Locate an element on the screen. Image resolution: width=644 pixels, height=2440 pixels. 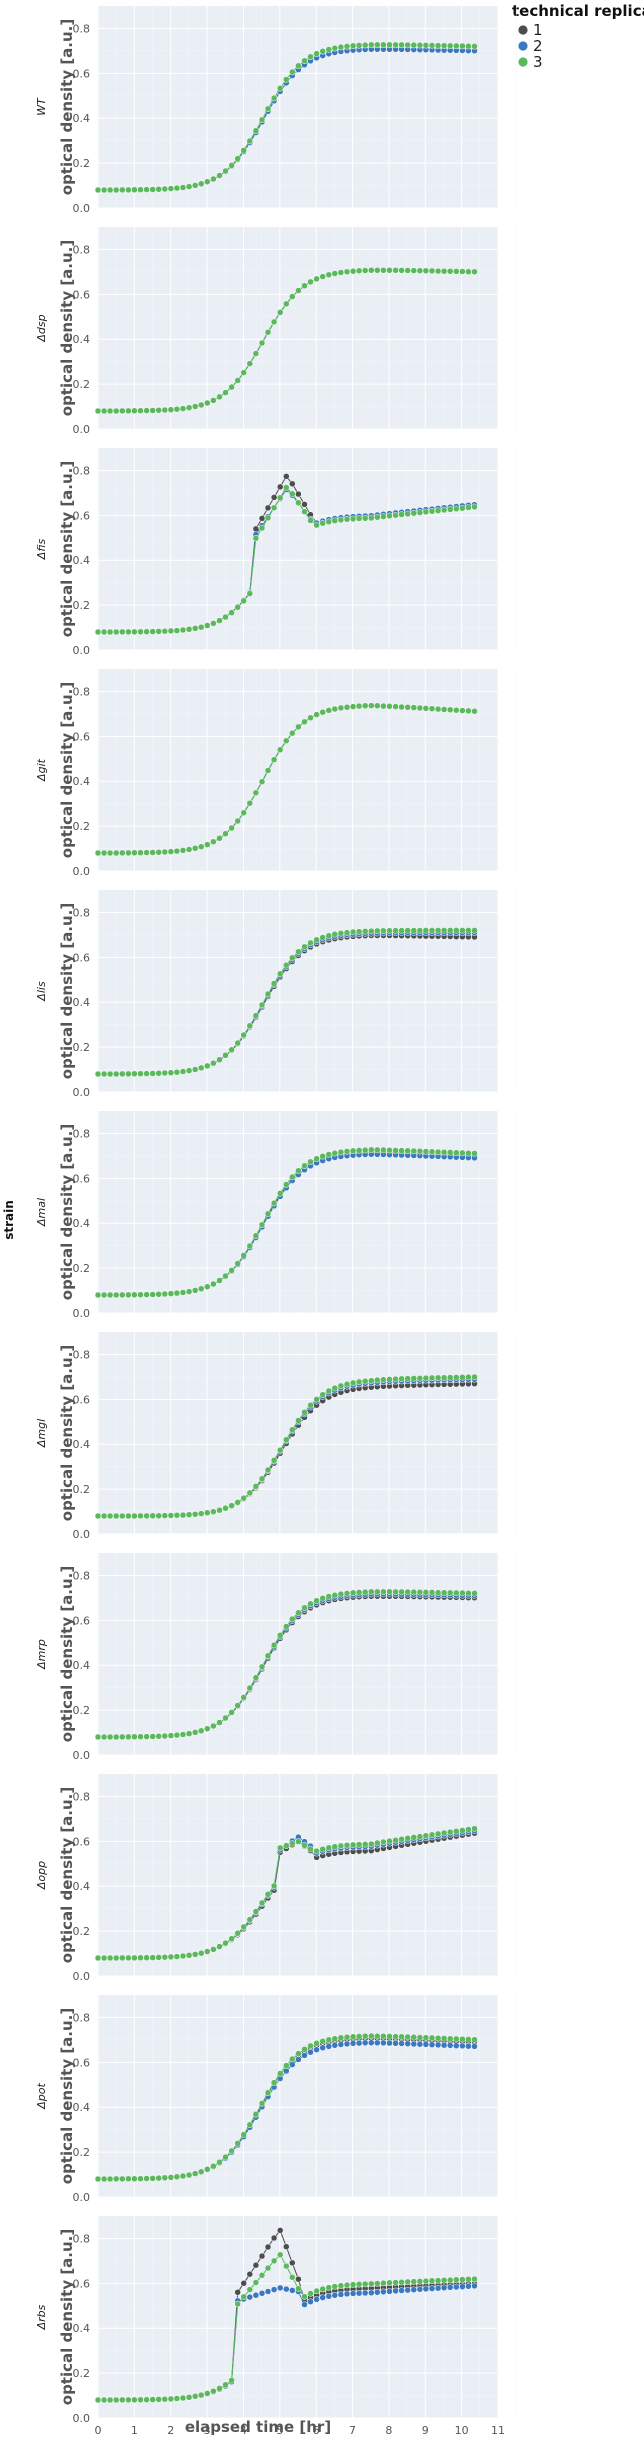
y-axis-label: optical density [a.u.] is located at coordinates (67, 770).